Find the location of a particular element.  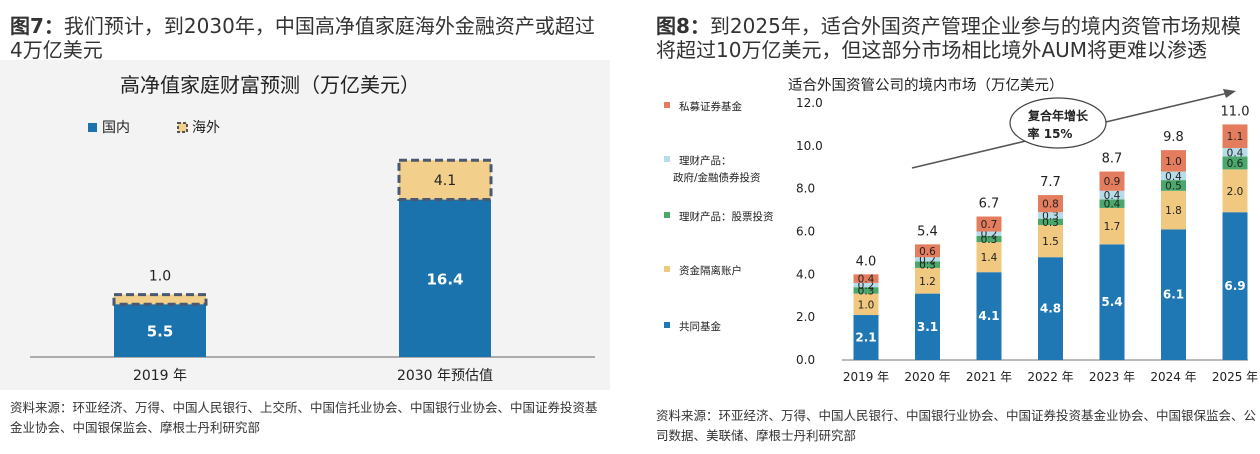

legend-label: 共同基金 is located at coordinates (700, 326).